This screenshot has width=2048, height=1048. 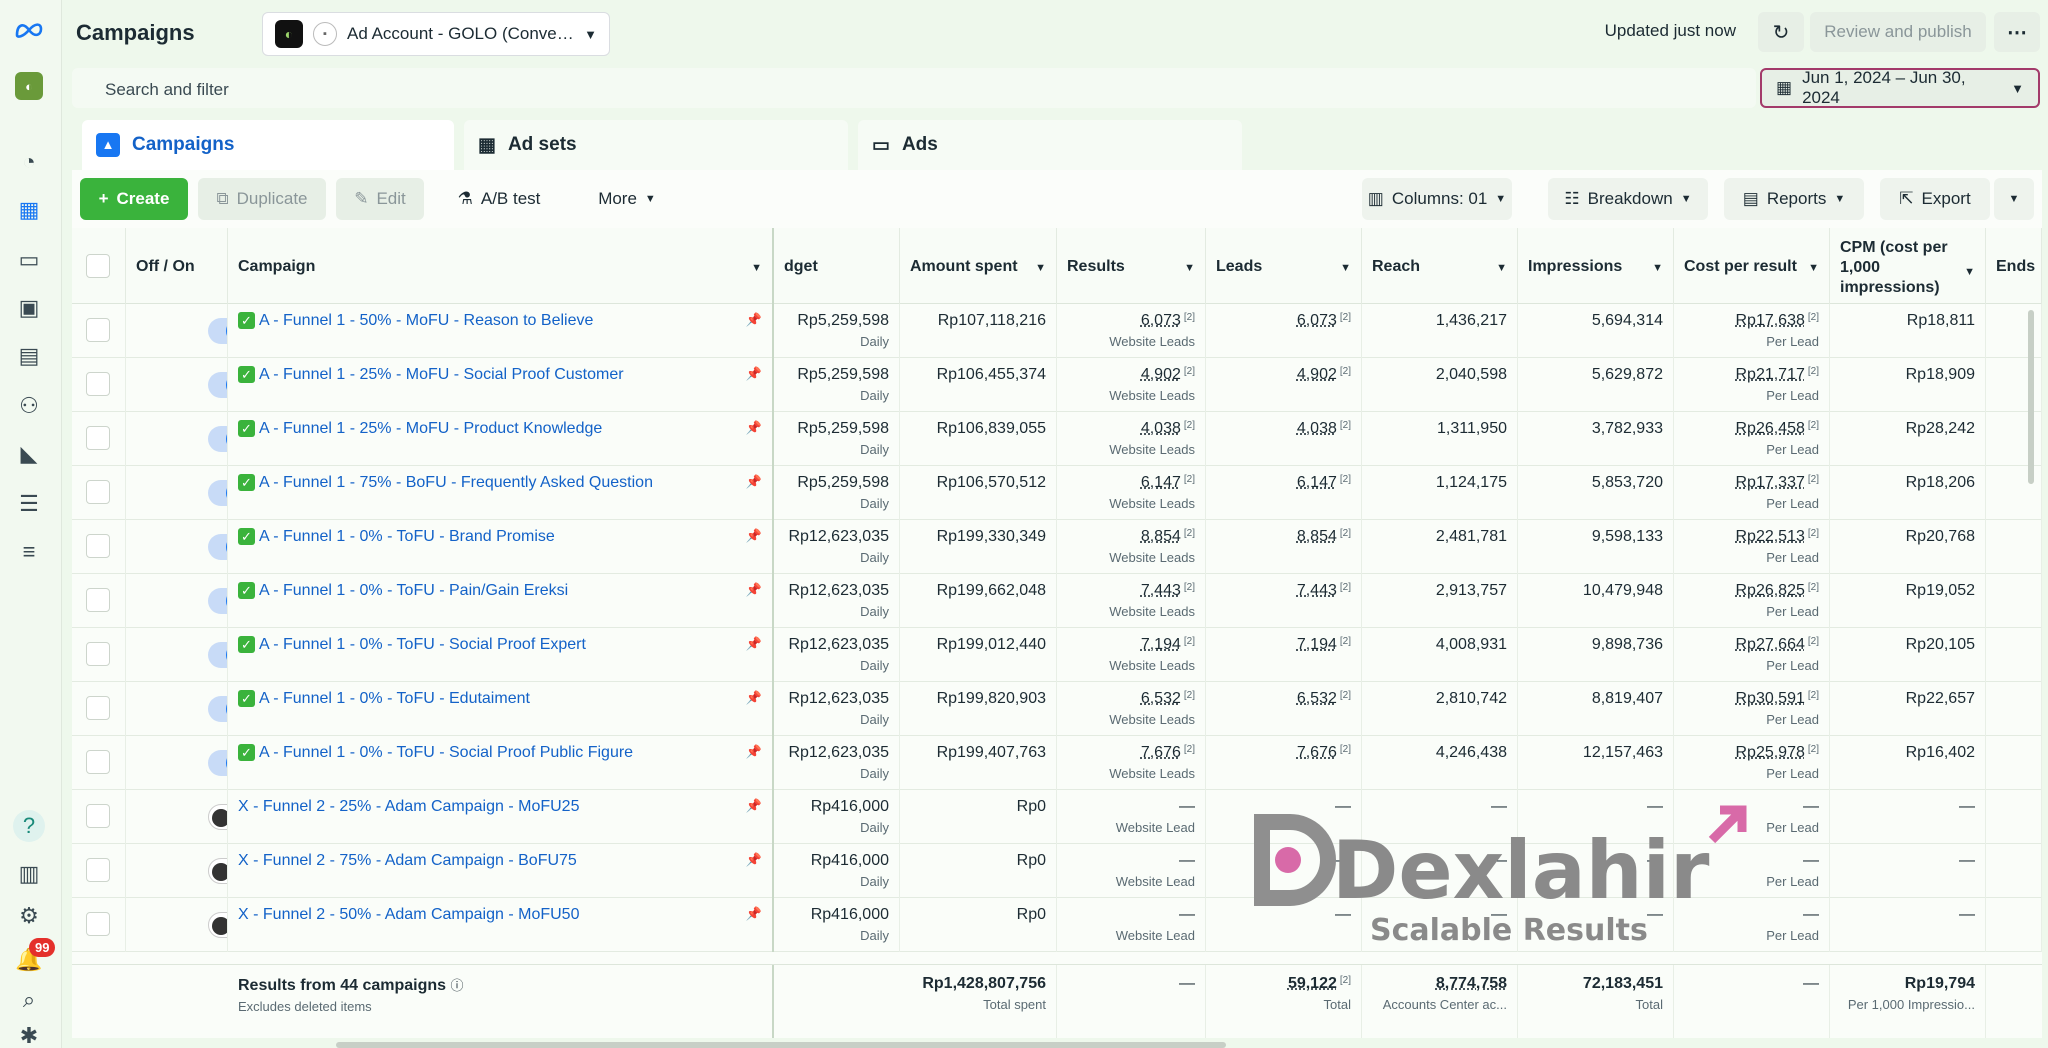 What do you see at coordinates (499, 199) in the screenshot?
I see `ab-test-button: ⚗ A/B test` at bounding box center [499, 199].